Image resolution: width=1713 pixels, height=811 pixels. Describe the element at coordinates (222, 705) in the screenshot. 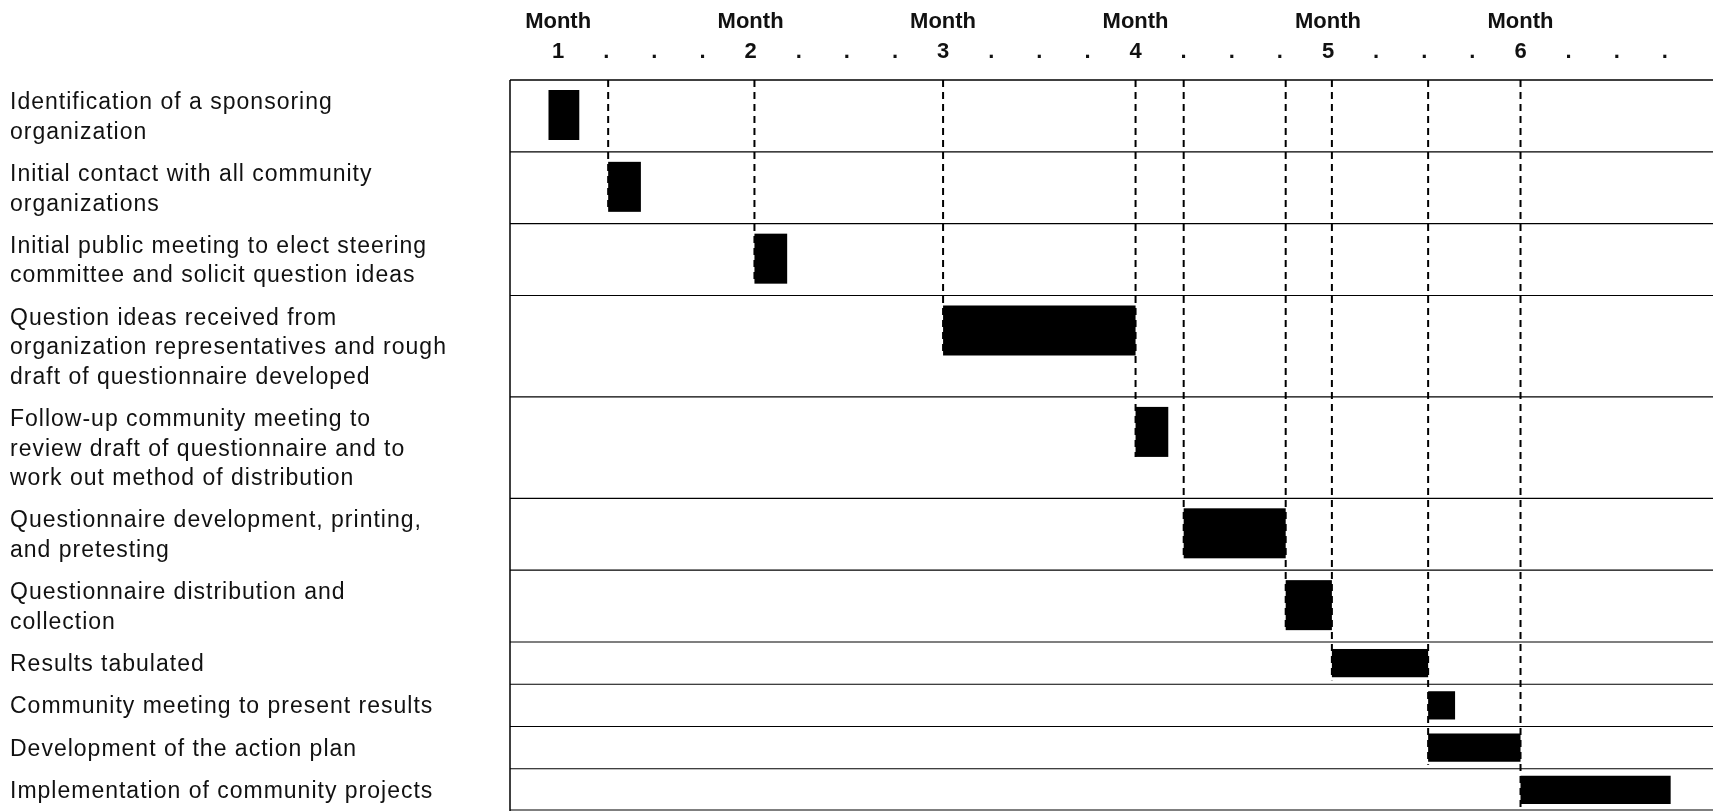

I see `y-tick-label: Community meeting to present results` at that location.